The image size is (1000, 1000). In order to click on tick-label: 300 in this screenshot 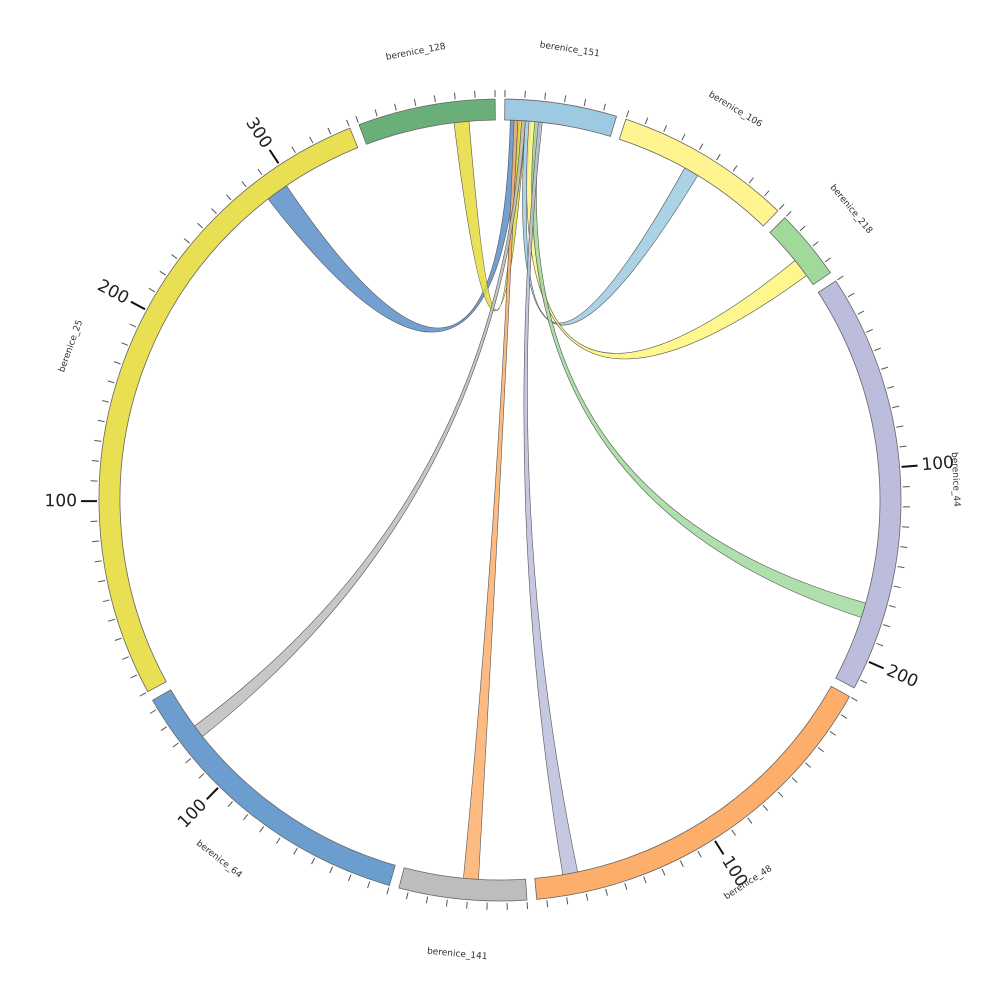, I will do `click(258, 133)`.